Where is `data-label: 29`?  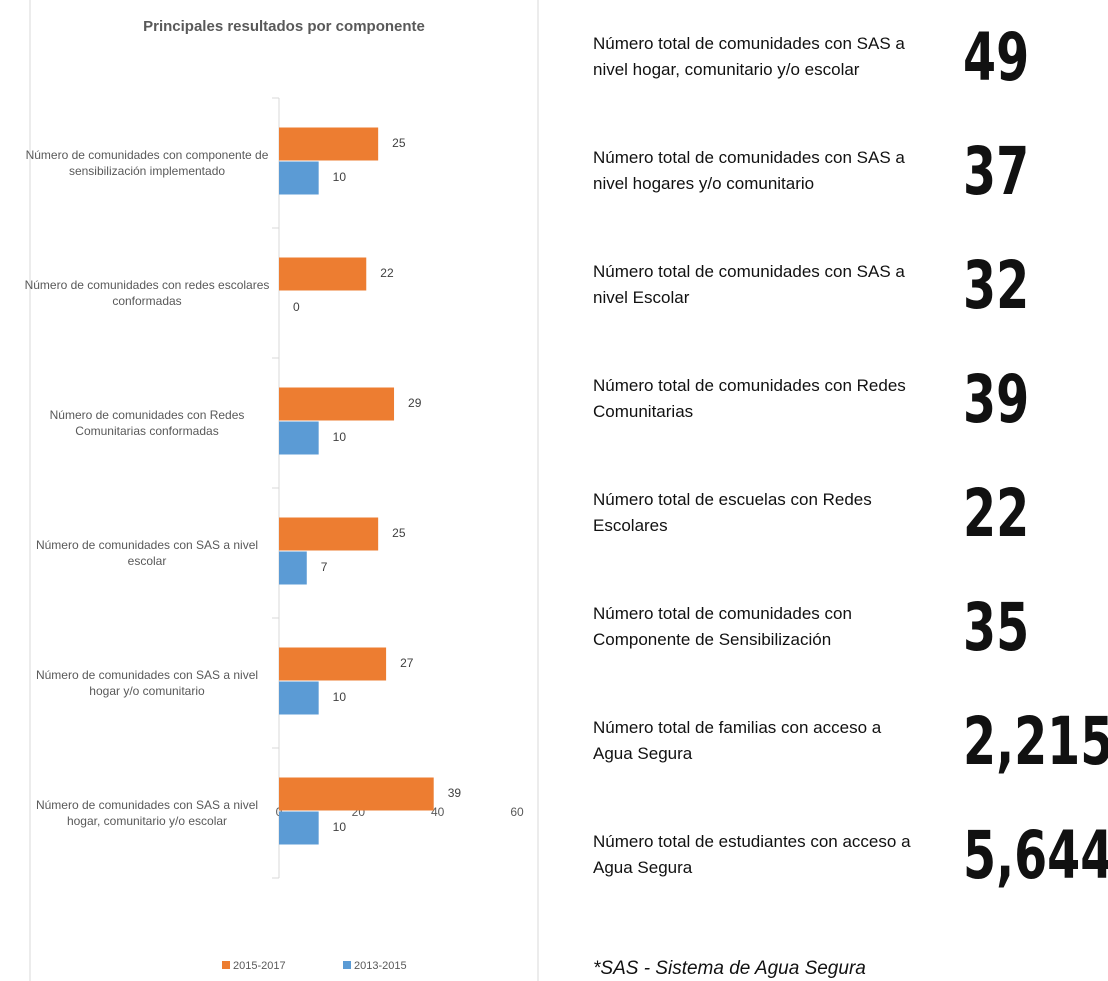
data-label: 29 is located at coordinates (415, 403).